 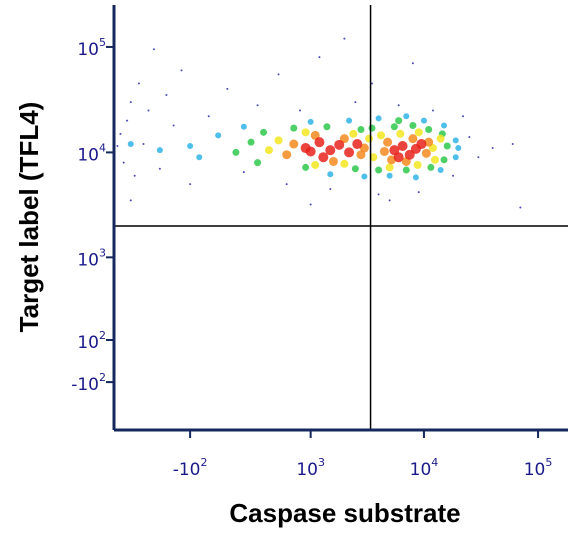 I want to click on tick-label: -102, so click(x=190, y=468).